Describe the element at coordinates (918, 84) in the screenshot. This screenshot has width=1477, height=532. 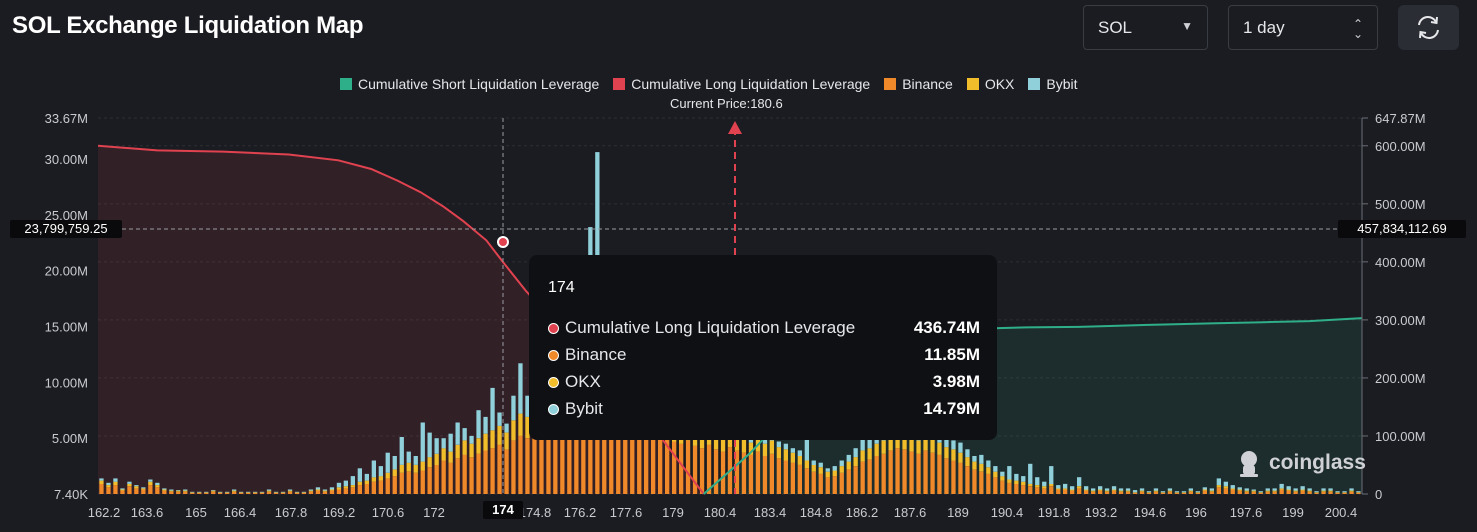
I see `legend-item-binance: Binance` at that location.